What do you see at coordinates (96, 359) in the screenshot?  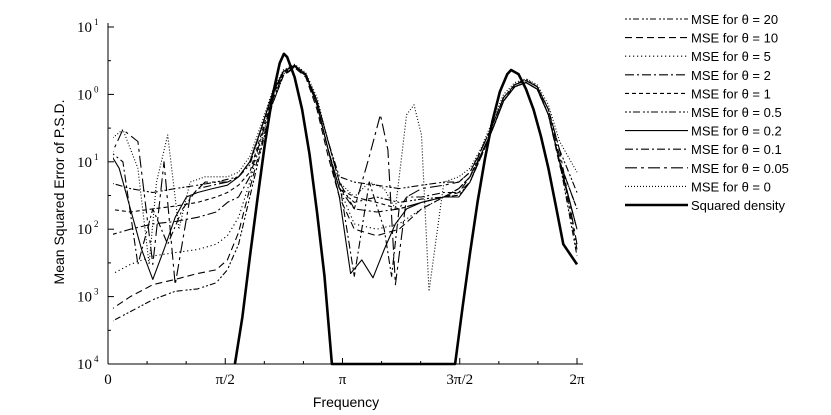 I see `y-tick-exponent: 4` at bounding box center [96, 359].